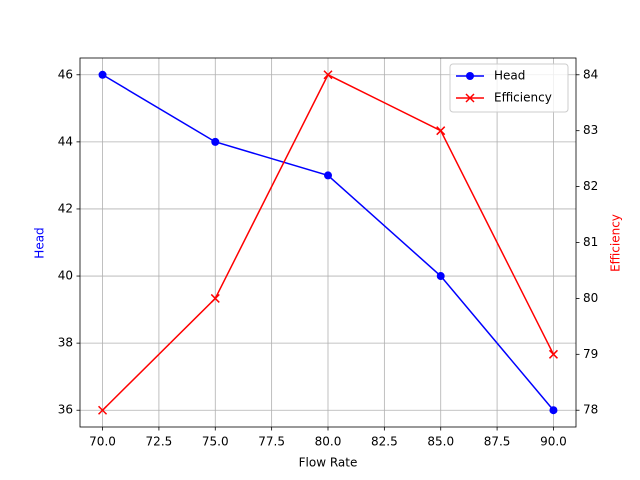 This screenshot has height=480, width=640. I want to click on legend-label: Efficiency, so click(523, 98).